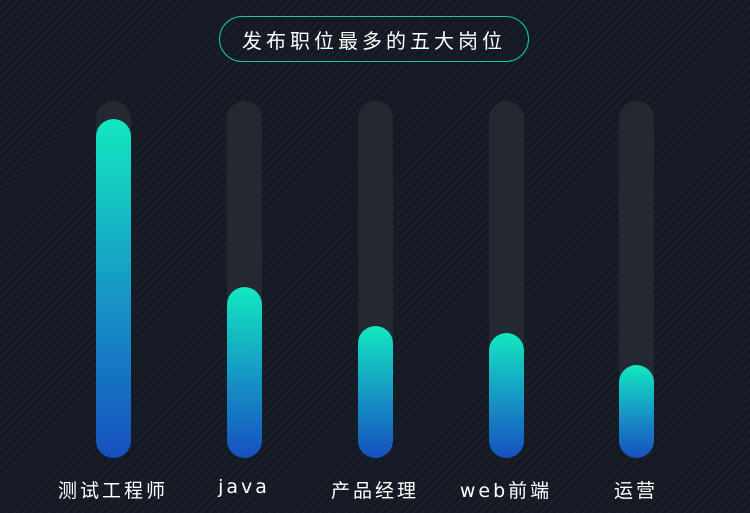  What do you see at coordinates (112, 491) in the screenshot?
I see `category-label: 测试工程师` at bounding box center [112, 491].